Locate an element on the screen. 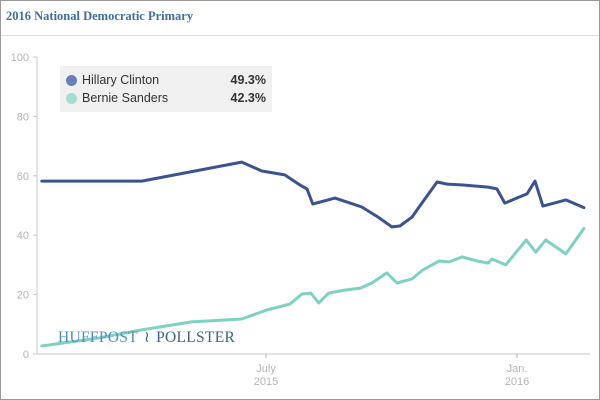 This screenshot has height=400, width=600. y-tick-label: 40 is located at coordinates (23, 236).